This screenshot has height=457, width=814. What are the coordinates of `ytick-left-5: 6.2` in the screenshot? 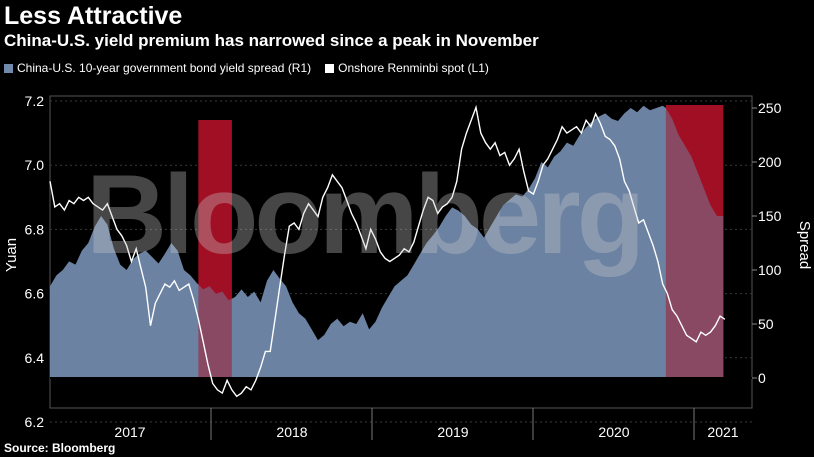 It's located at (35, 422).